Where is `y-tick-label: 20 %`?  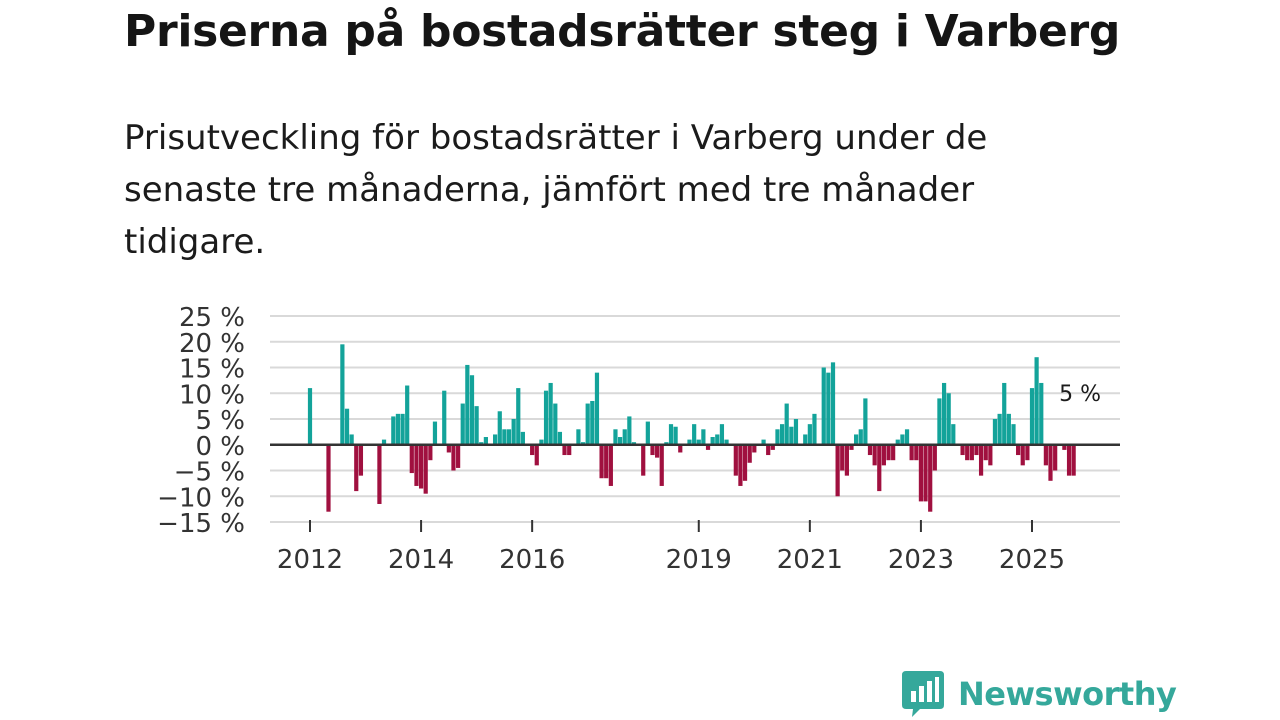 y-tick-label: 20 % is located at coordinates (212, 344).